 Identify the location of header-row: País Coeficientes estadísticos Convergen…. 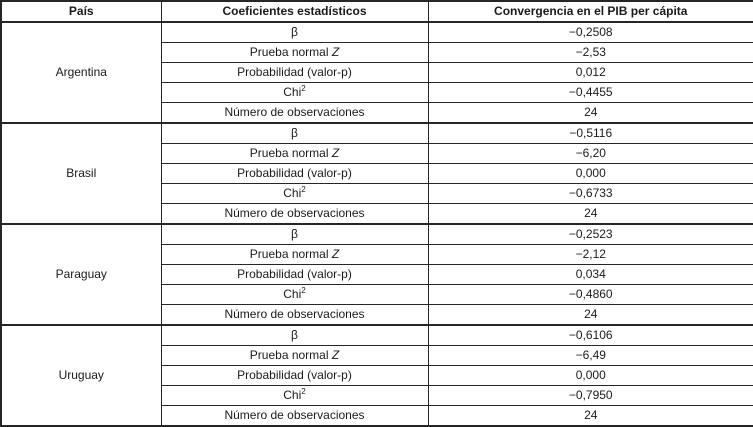
(376, 11).